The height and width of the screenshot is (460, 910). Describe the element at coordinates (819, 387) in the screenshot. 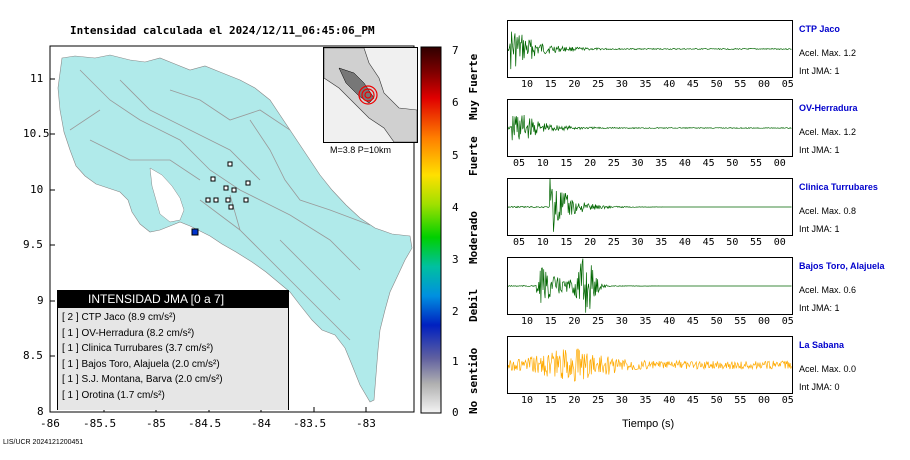

I see `station-jma-intensity: Int JMA: 0` at that location.